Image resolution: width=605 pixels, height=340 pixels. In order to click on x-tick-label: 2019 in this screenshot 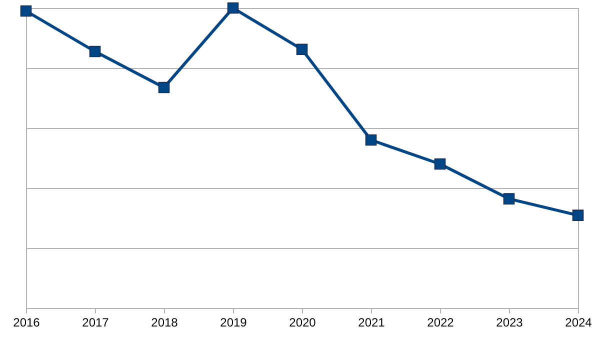, I will do `click(234, 323)`.